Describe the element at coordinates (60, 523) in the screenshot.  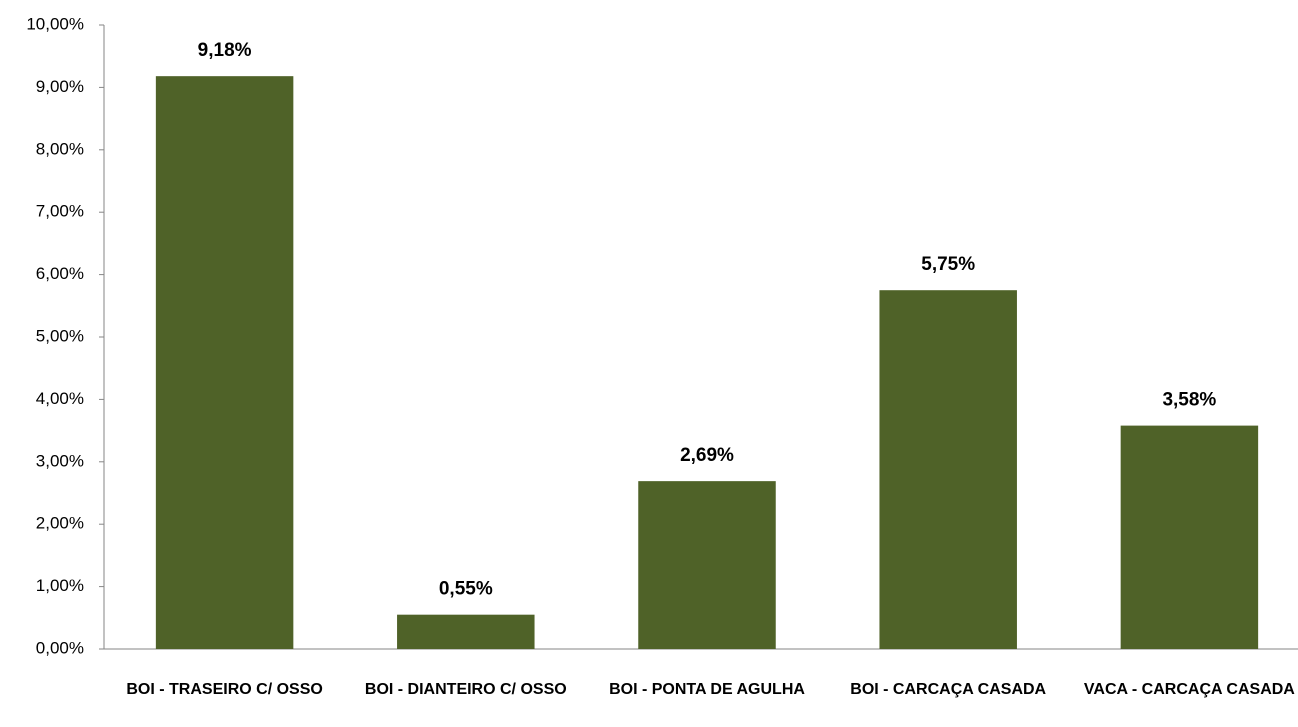
I see `y-tick-label: 2,00%` at that location.